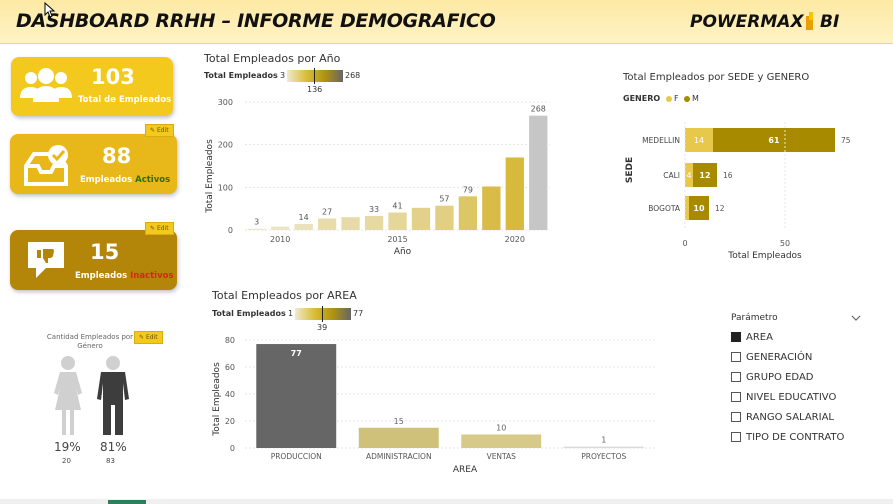 This screenshot has height=504, width=893. Describe the element at coordinates (90, 341) in the screenshot. I see `gender-visual-title: Cantidad Empleados por Género` at that location.